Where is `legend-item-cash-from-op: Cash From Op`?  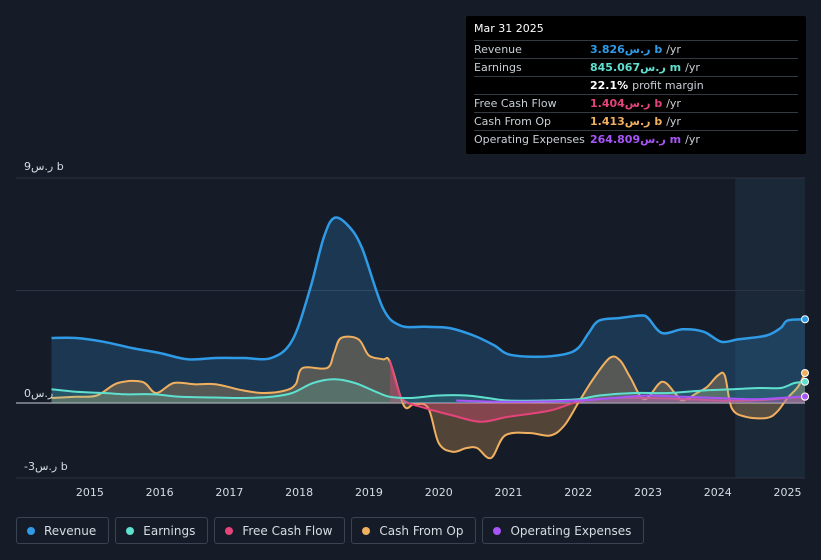
legend-item-cash-from-op: Cash From Op is located at coordinates (414, 530).